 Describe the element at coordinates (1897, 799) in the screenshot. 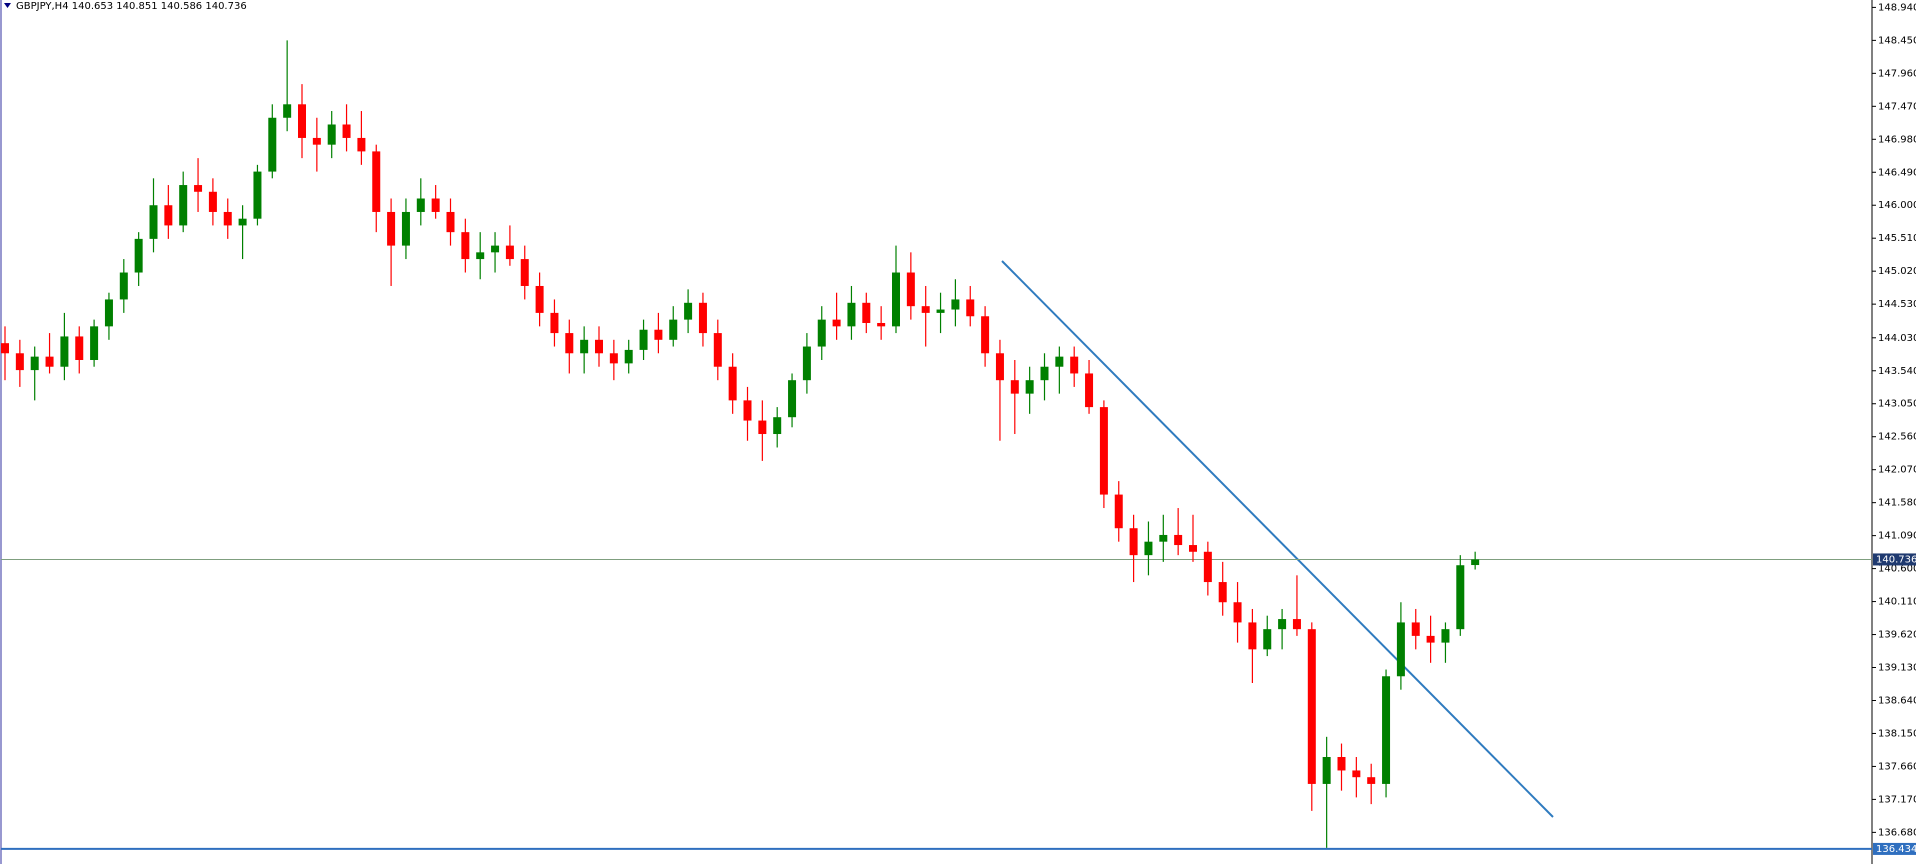

I see `y-tick-label: 137.170` at that location.